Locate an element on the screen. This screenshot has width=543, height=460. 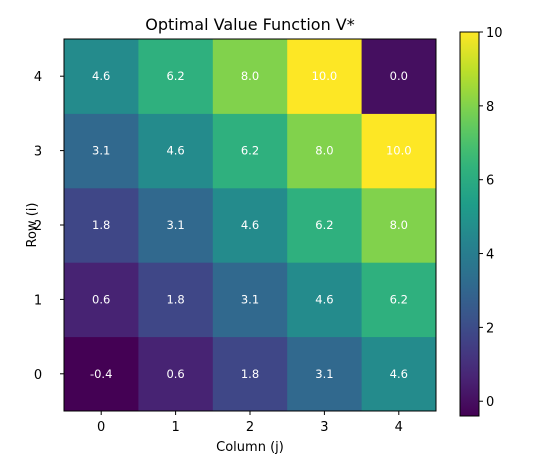
heatmap-cell-r1-c2 is located at coordinates (250, 300).